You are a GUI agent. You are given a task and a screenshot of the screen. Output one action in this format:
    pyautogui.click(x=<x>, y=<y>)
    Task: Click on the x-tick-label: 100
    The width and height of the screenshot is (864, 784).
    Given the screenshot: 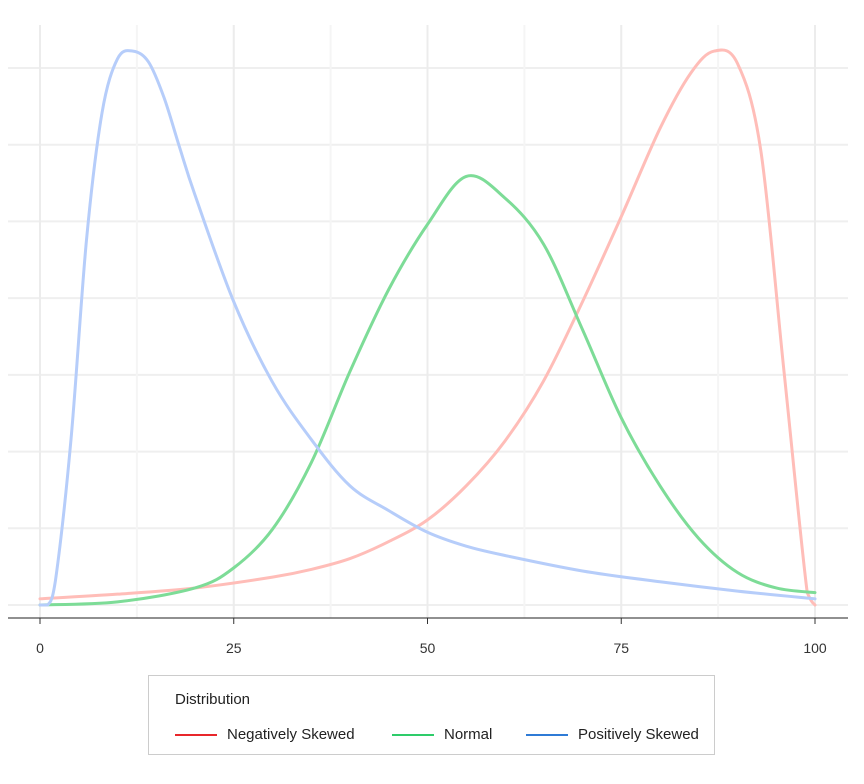 What is the action you would take?
    pyautogui.click(x=815, y=648)
    